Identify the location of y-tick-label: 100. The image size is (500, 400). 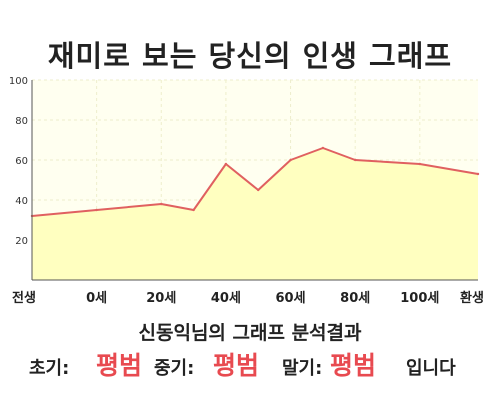
(18, 81).